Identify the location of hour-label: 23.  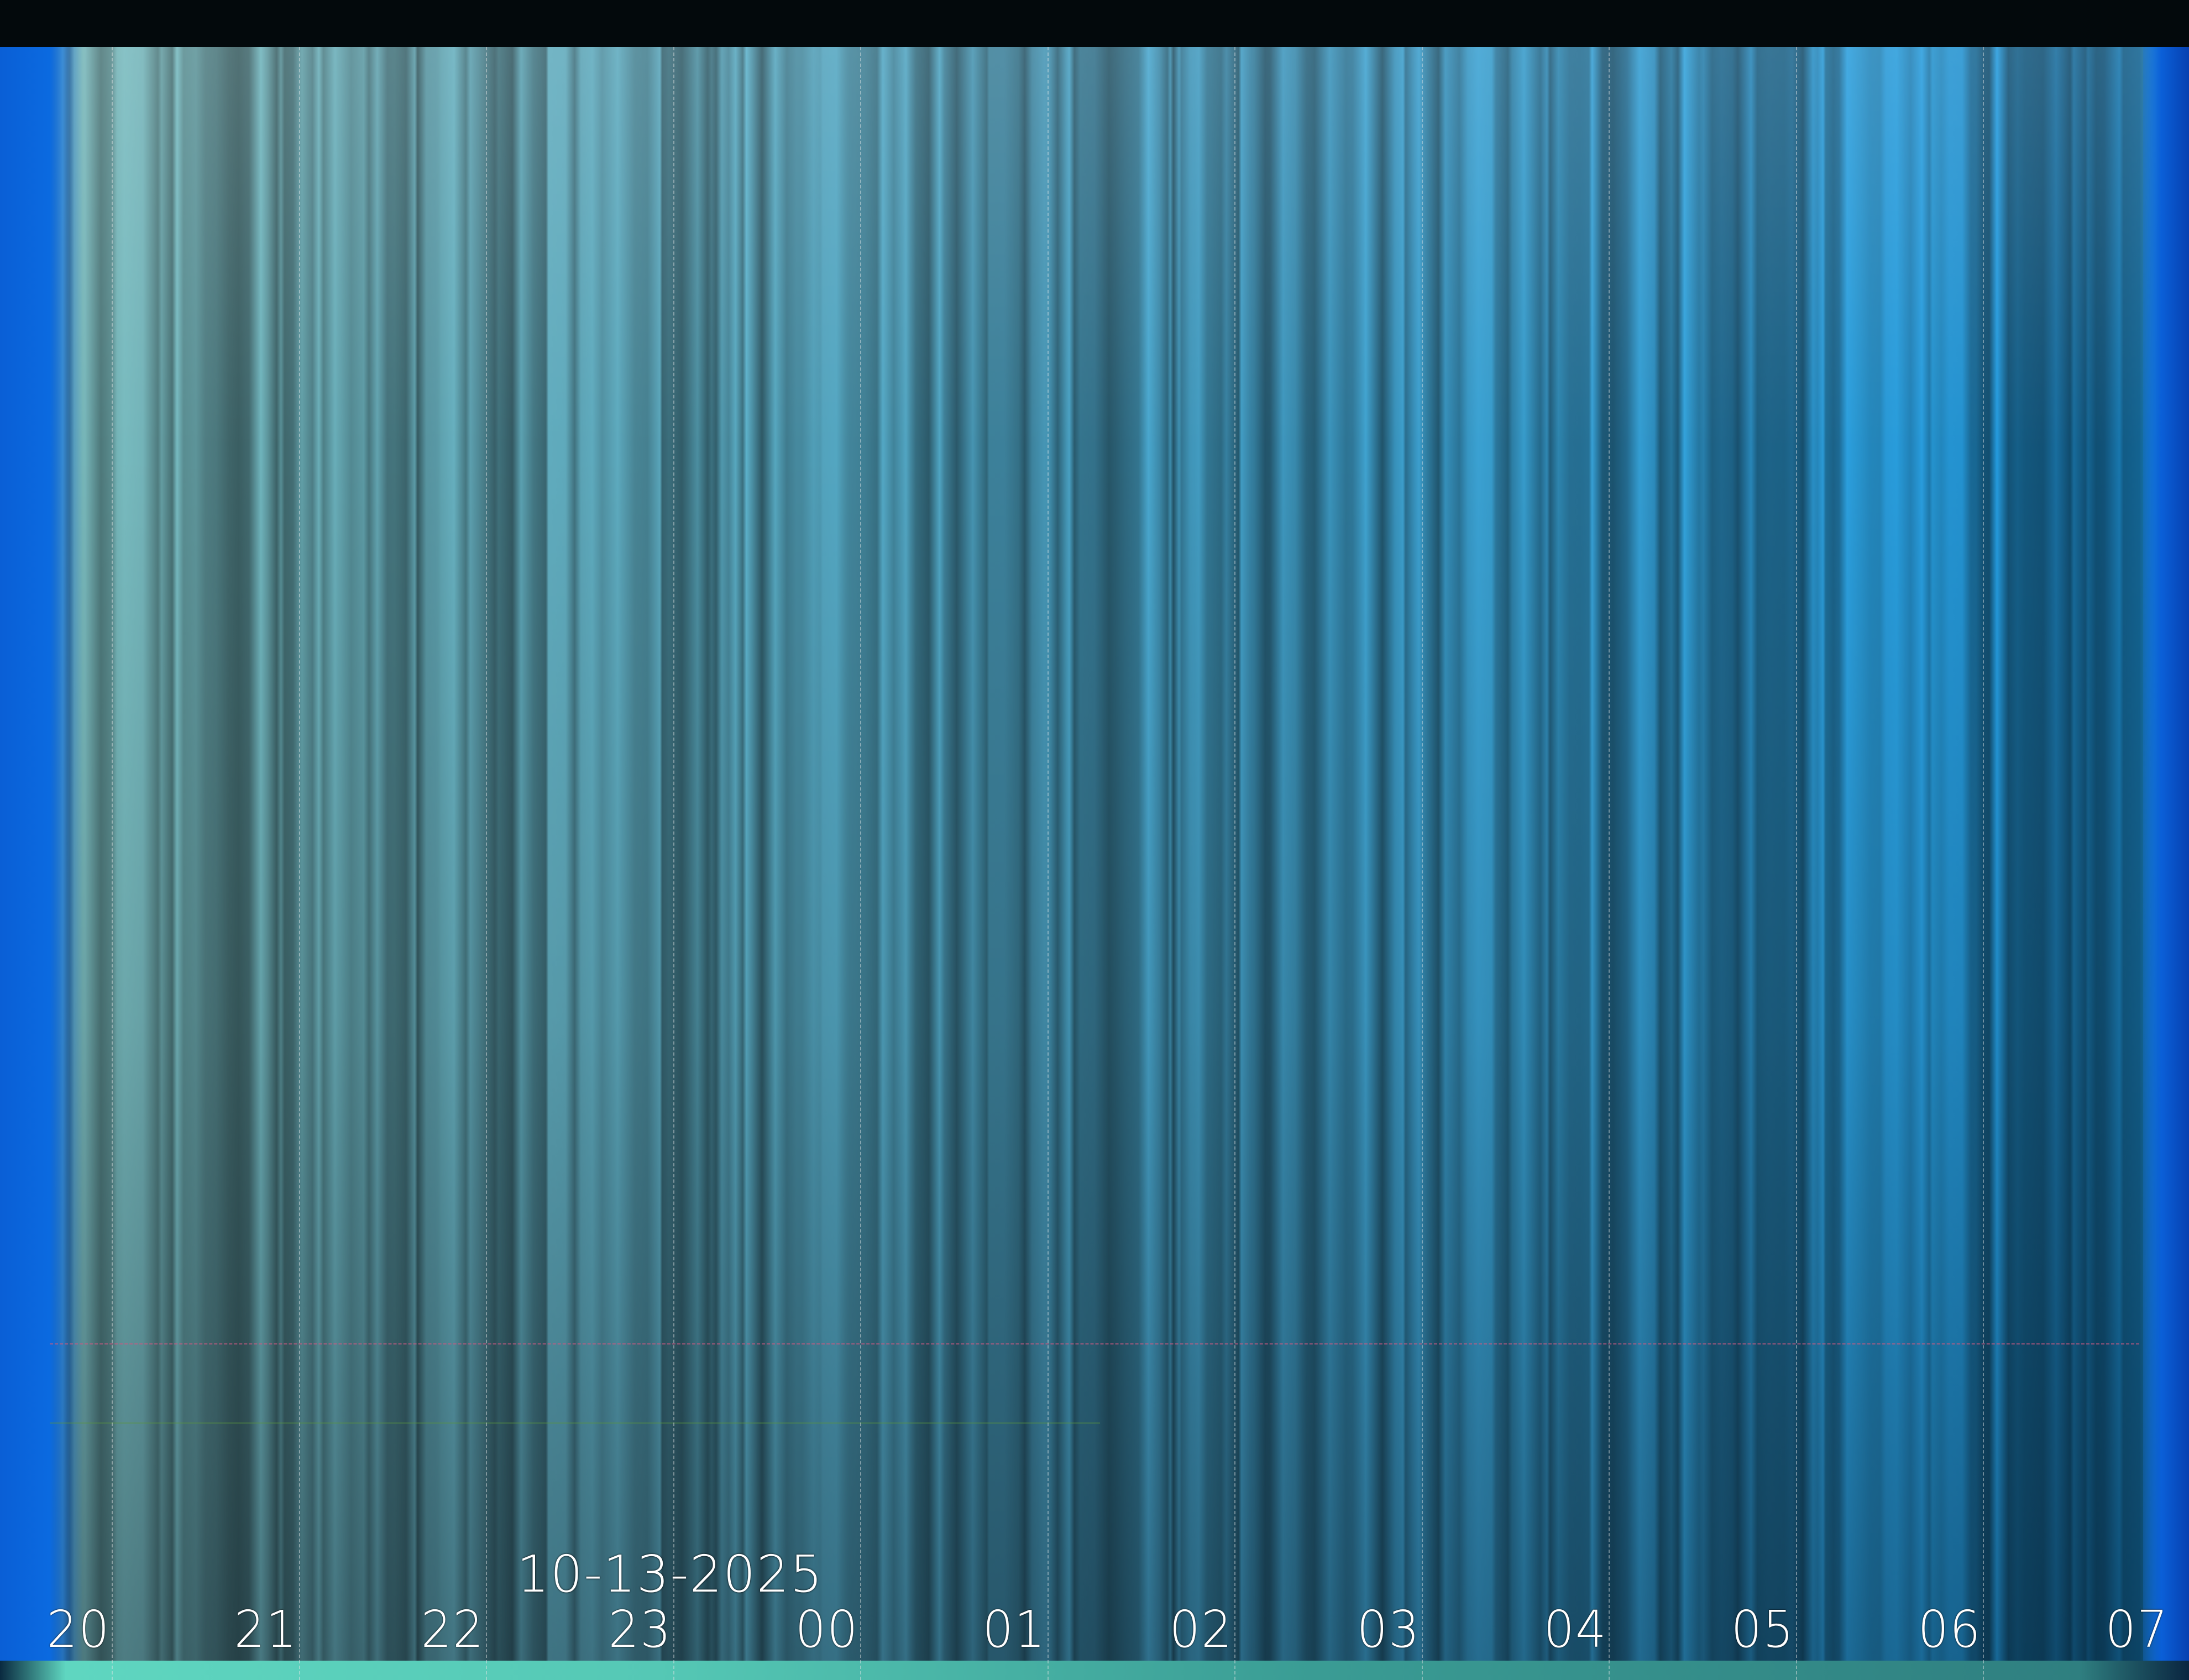
(640, 1630).